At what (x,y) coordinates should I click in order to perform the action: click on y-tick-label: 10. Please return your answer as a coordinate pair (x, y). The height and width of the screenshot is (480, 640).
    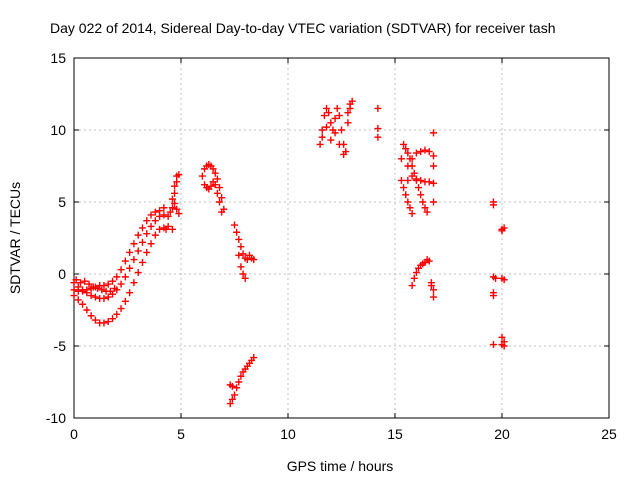
    Looking at the image, I should click on (58, 130).